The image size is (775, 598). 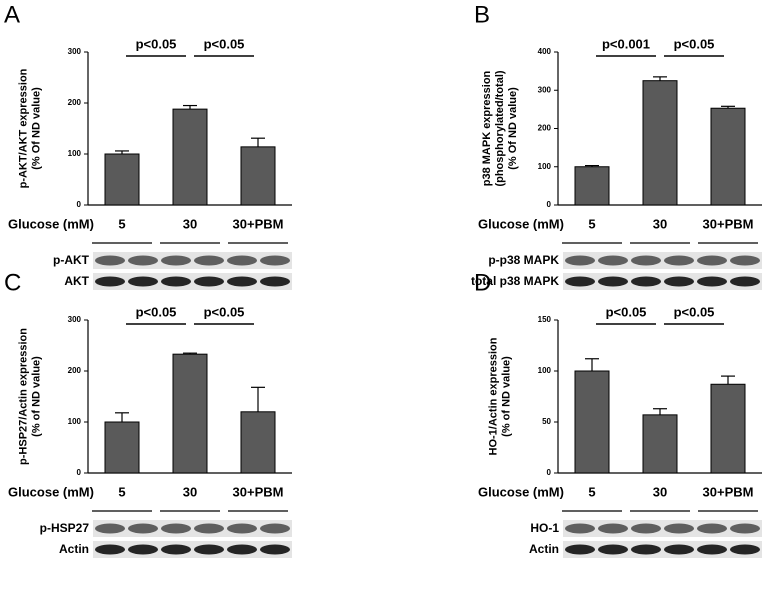 I want to click on y-label-line: (phosphorylated/total), so click(x=500, y=128).